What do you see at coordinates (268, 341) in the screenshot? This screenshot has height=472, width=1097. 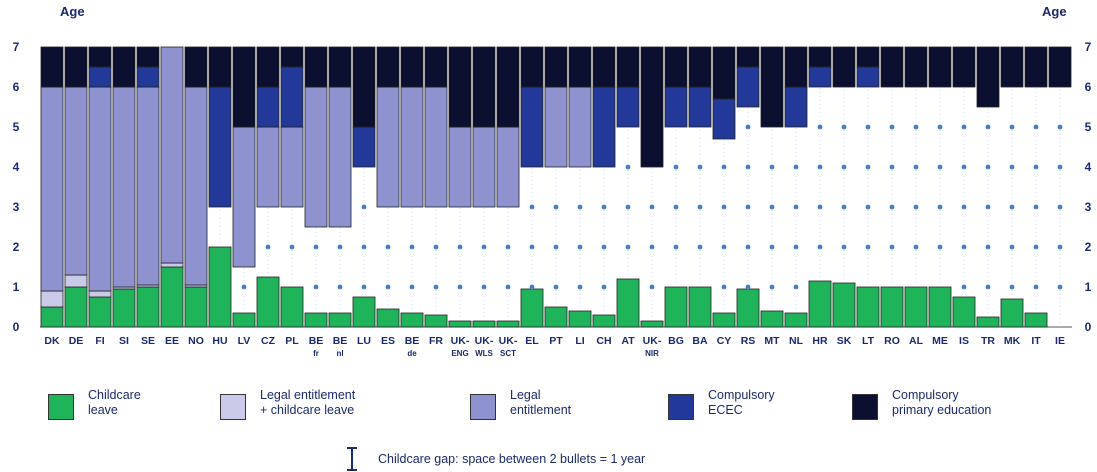 I see `x-tick-label: CZ` at bounding box center [268, 341].